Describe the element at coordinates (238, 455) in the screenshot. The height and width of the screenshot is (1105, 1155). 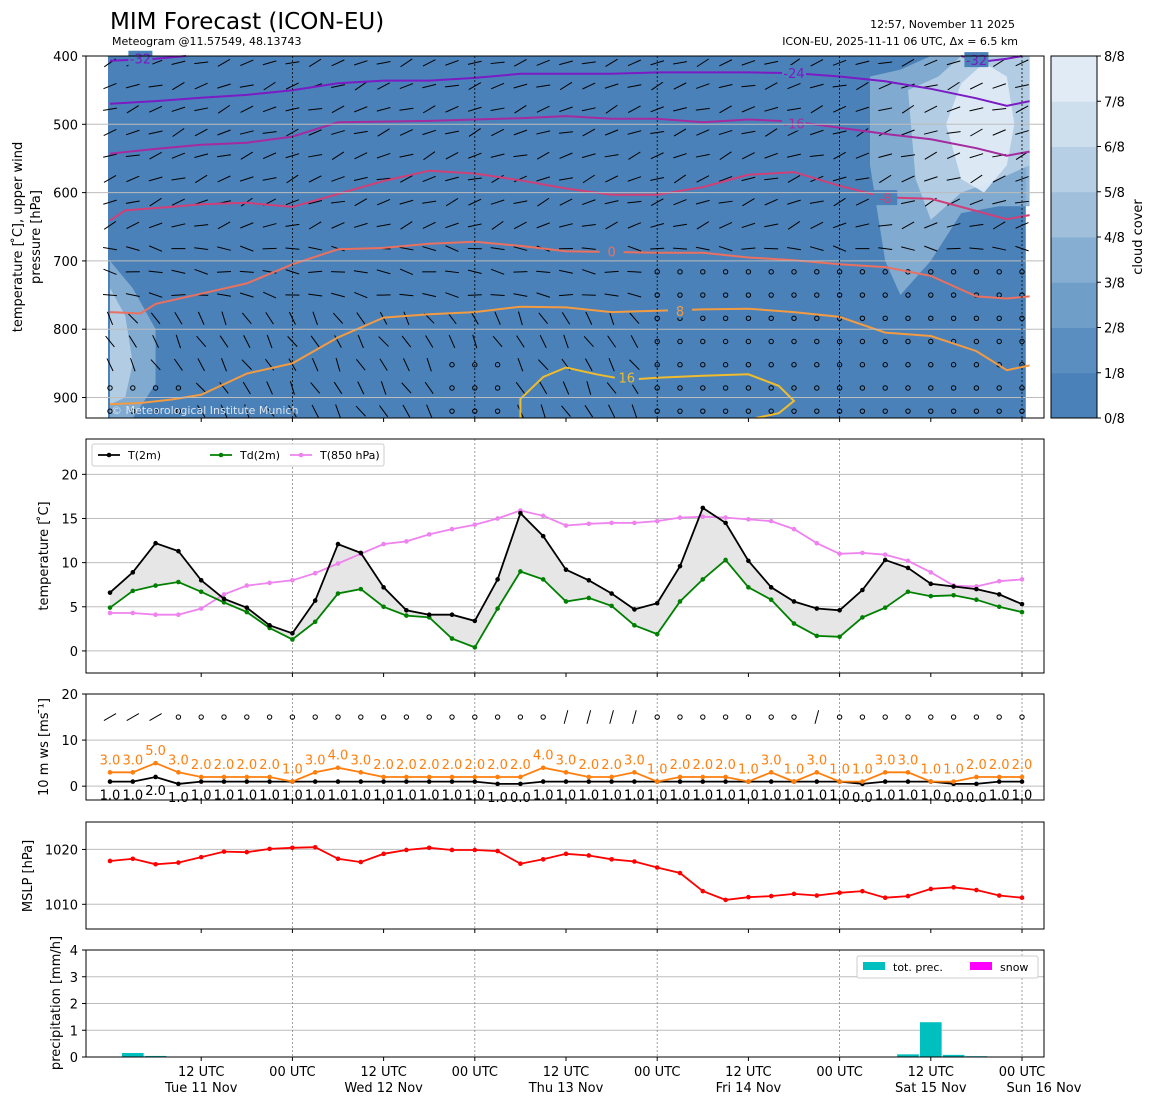
I see `legend-box` at that location.